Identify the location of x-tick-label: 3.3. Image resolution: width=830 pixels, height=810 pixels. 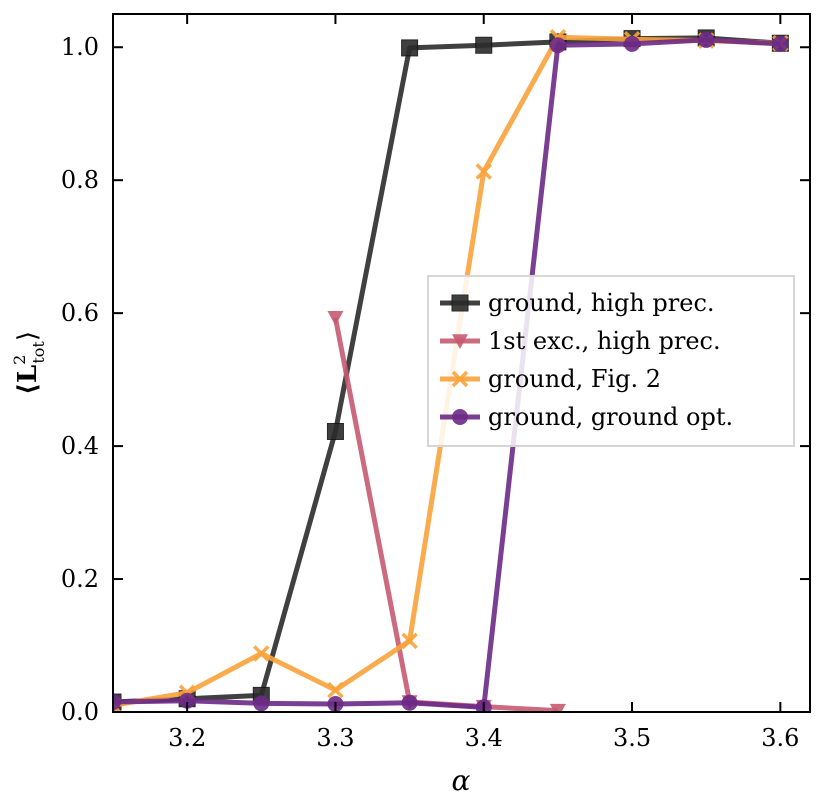
(335, 738).